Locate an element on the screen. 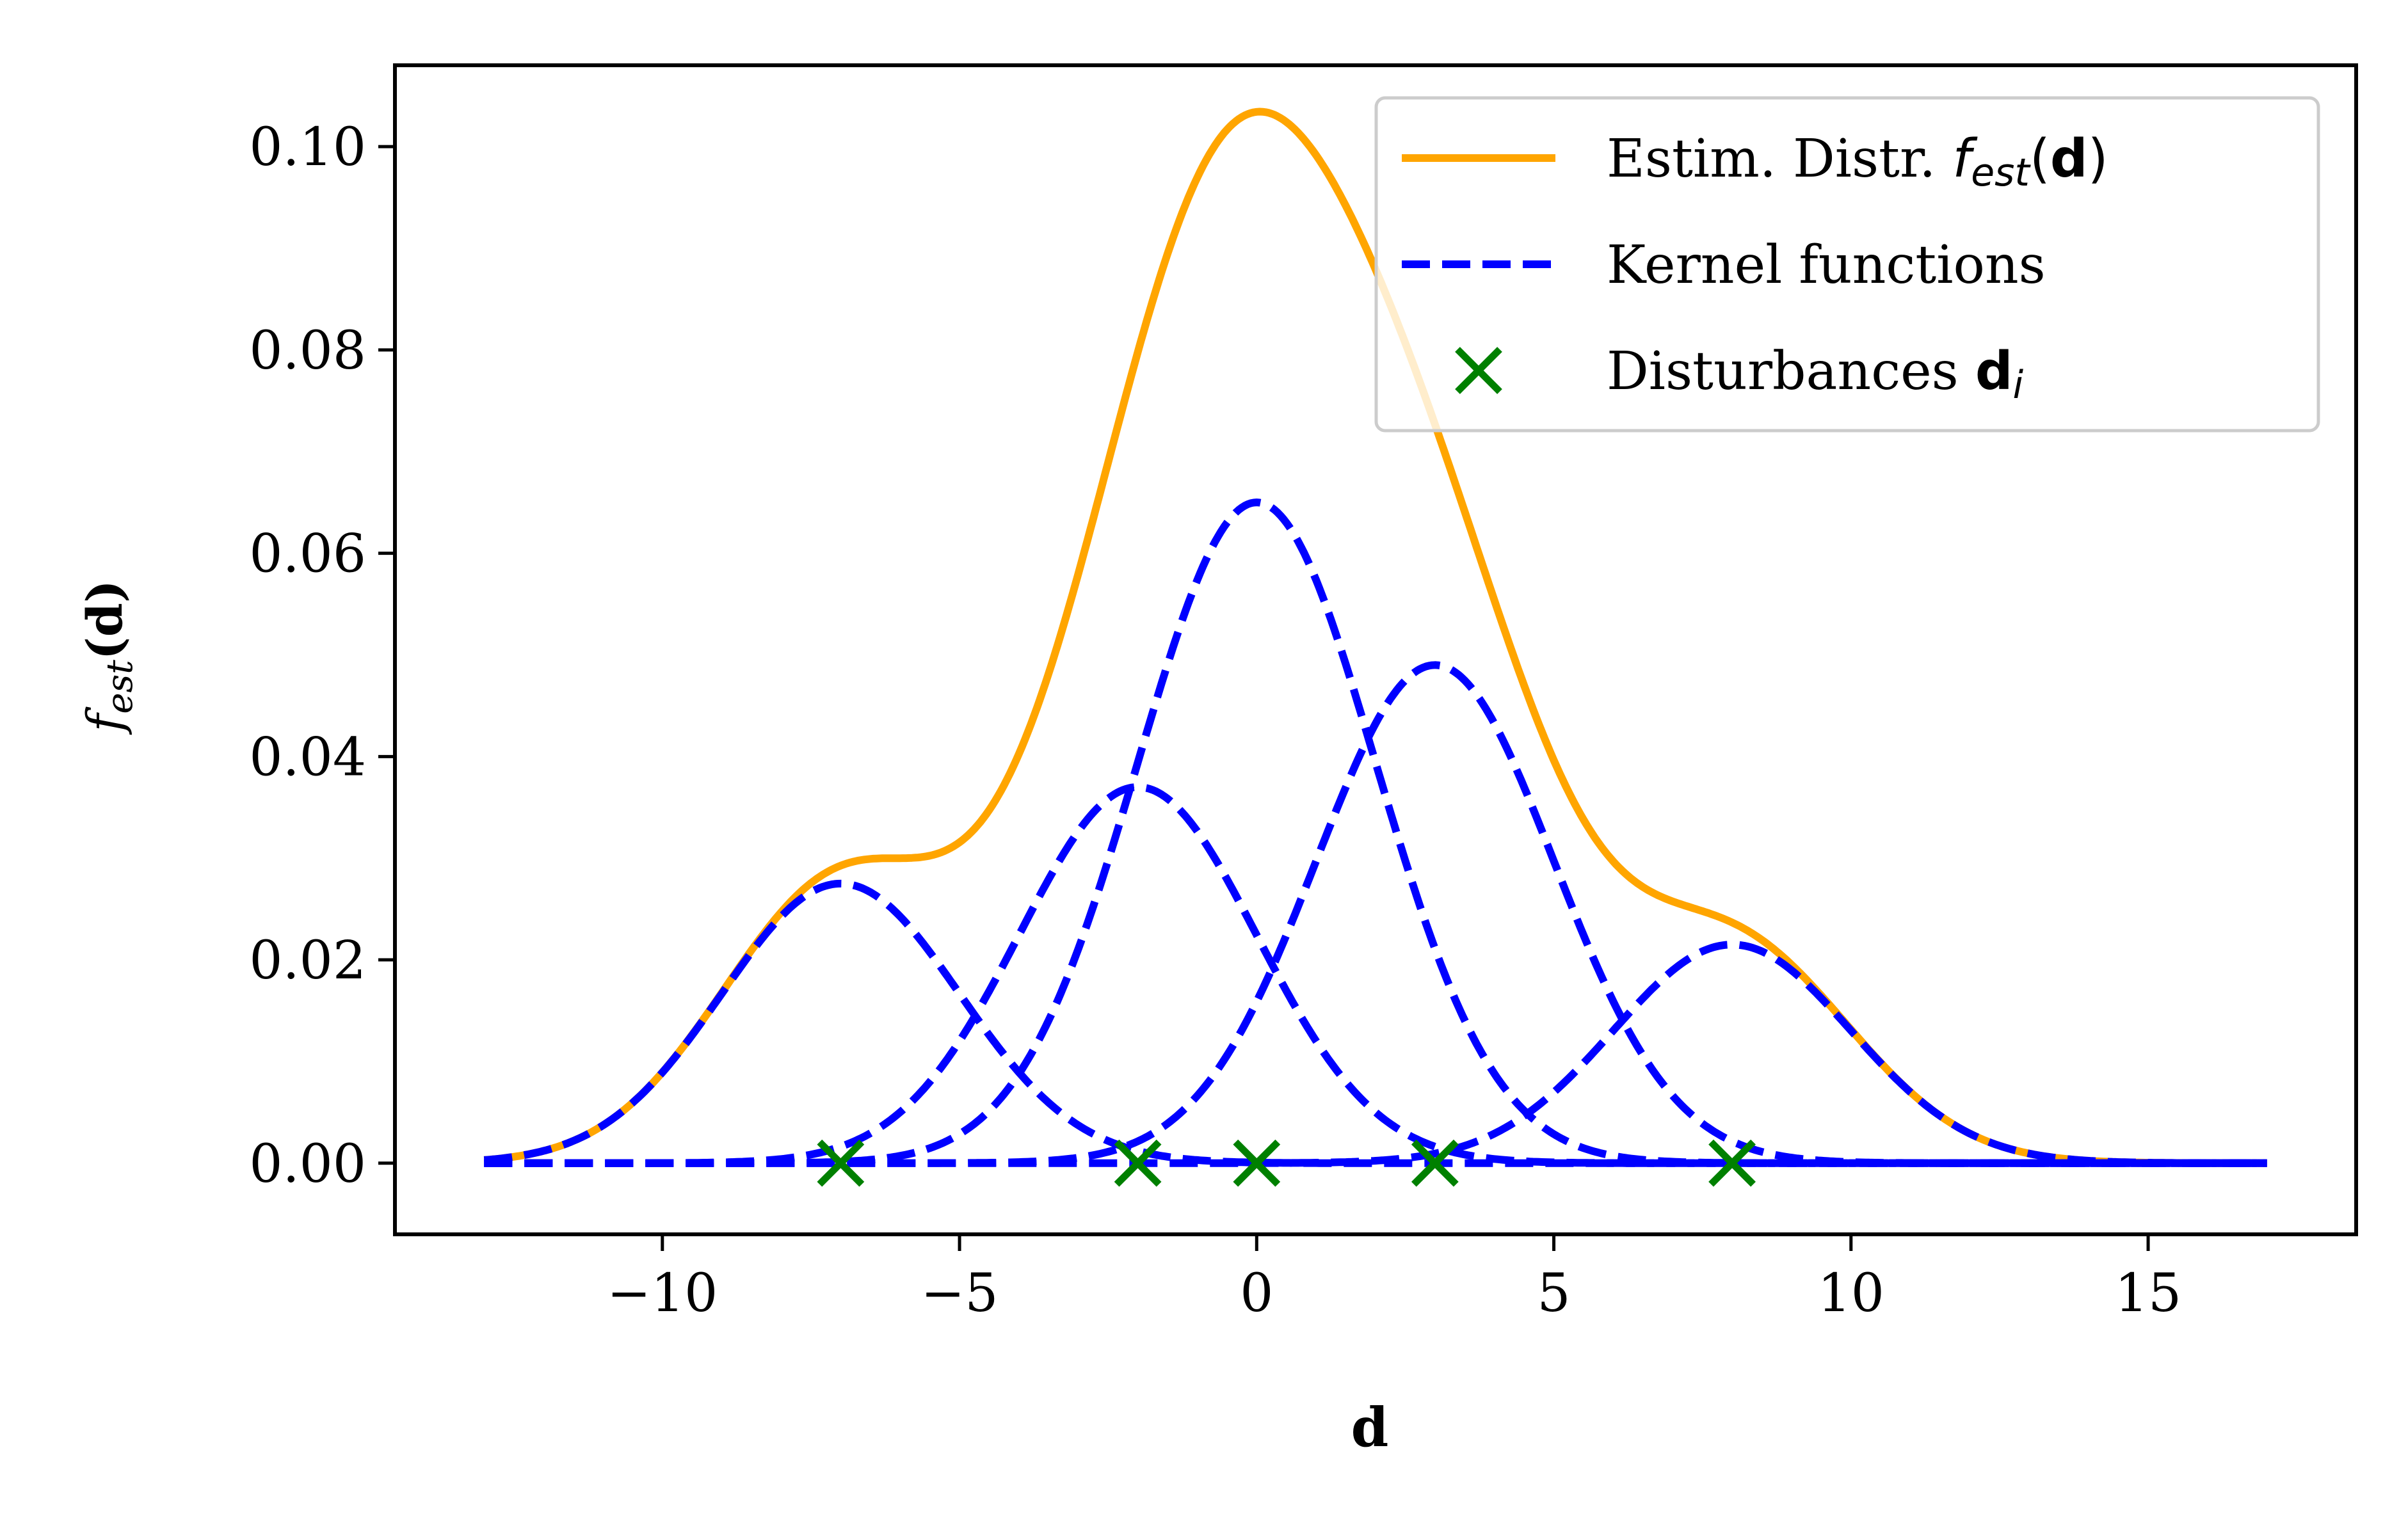  y-tick-label: 0.04 is located at coordinates (307, 757).